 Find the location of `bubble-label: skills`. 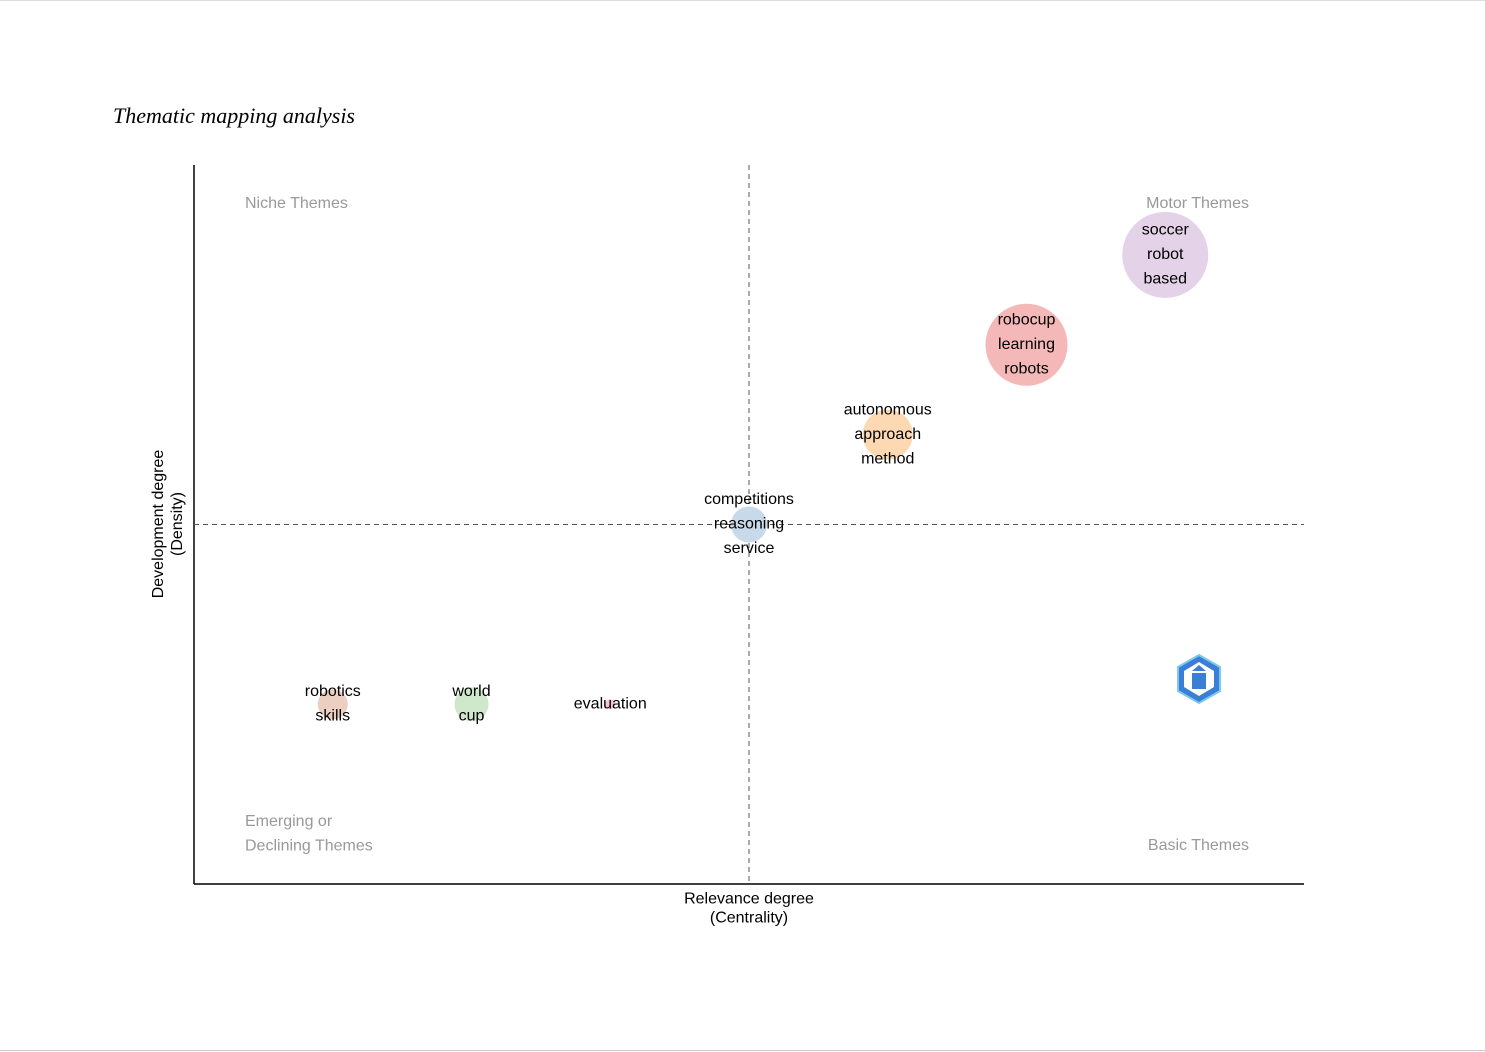

bubble-label: skills is located at coordinates (332, 716).